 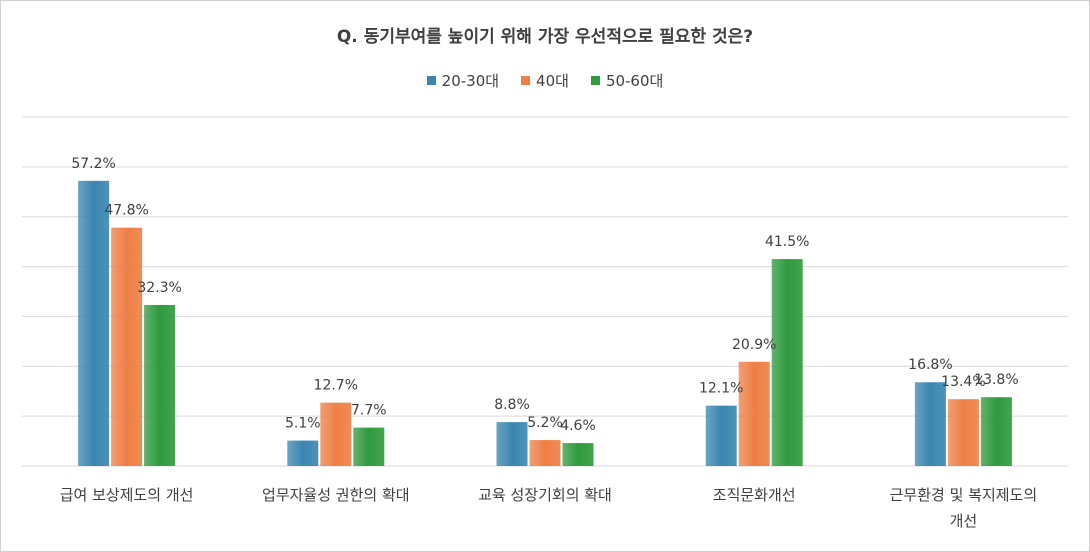 What do you see at coordinates (964, 495) in the screenshot?
I see `category-label: 근무환경 및 복지제도의` at bounding box center [964, 495].